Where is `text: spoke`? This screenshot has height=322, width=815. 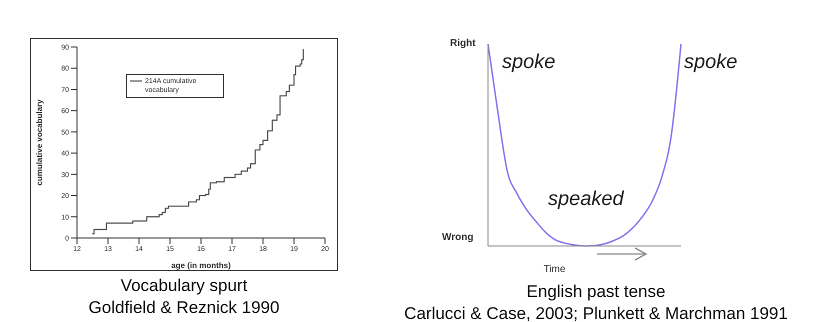
text: spoke is located at coordinates (711, 62).